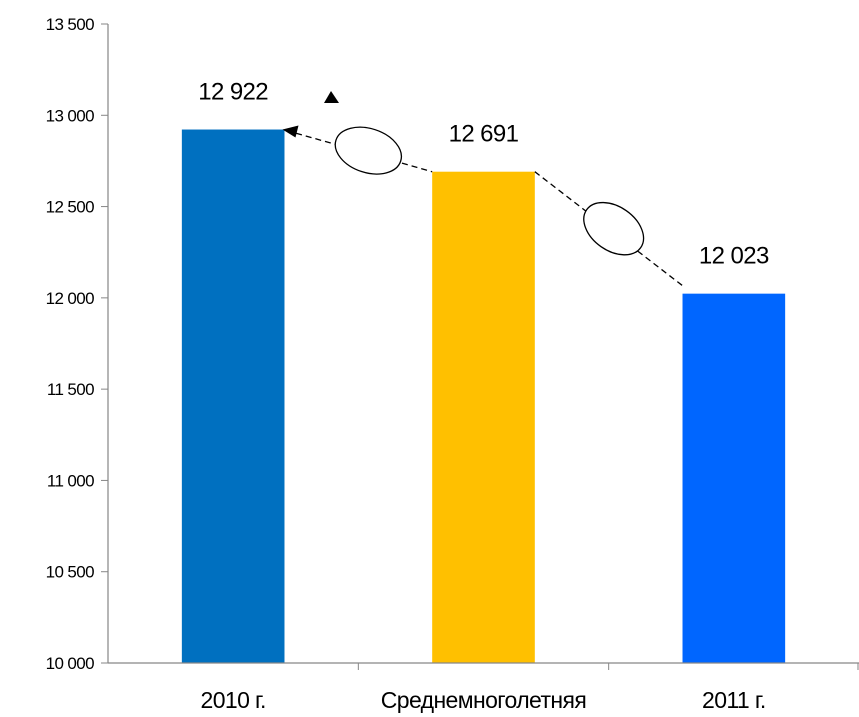 The image size is (859, 717). I want to click on triangle-marker-icon, so click(331, 97).